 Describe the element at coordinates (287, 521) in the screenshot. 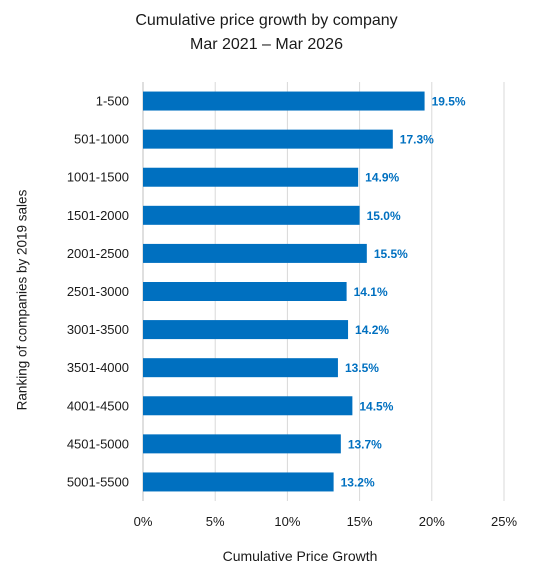

I see `x-tick-label: 10%` at that location.